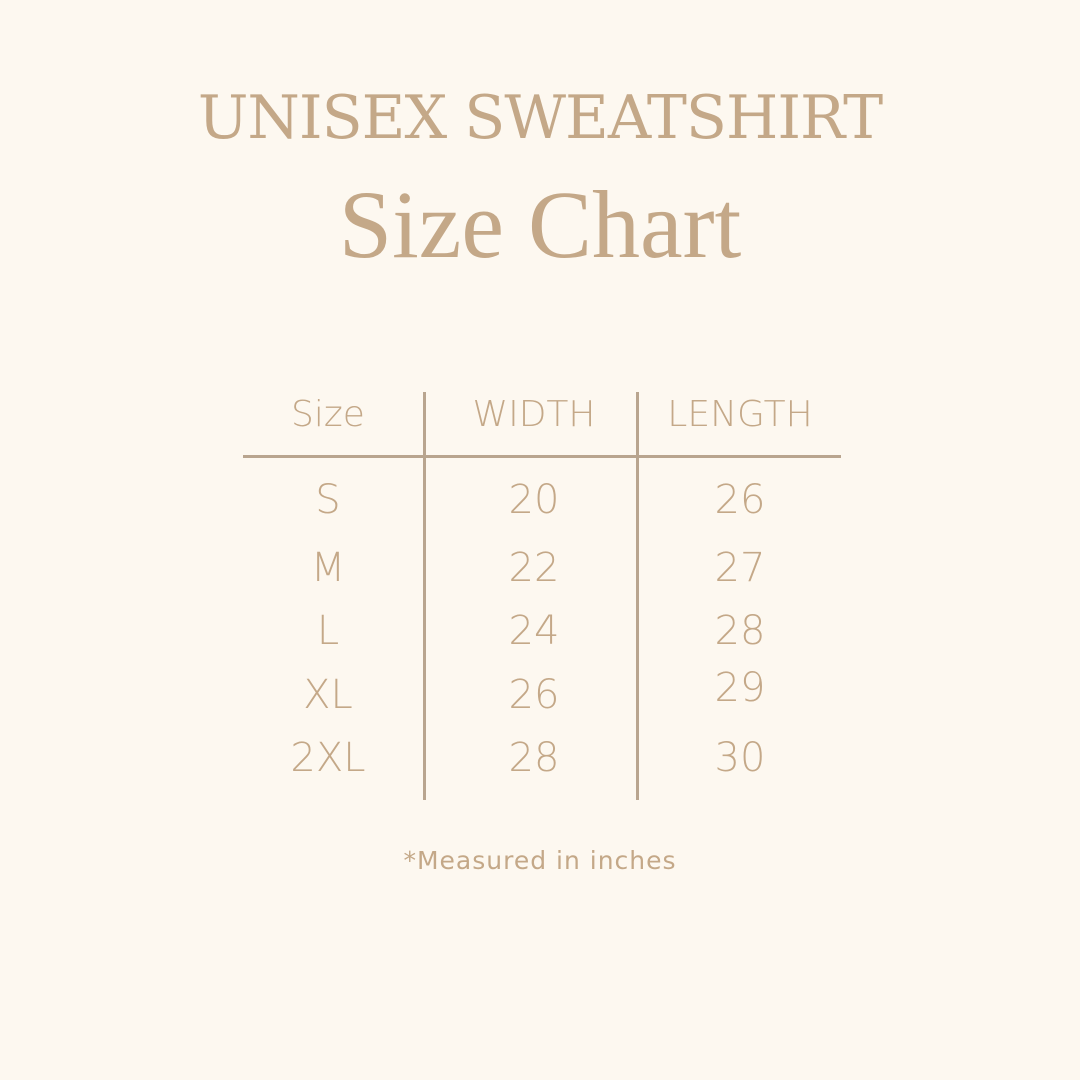 This screenshot has width=1080, height=1080. I want to click on cell-size: S, so click(328, 500).